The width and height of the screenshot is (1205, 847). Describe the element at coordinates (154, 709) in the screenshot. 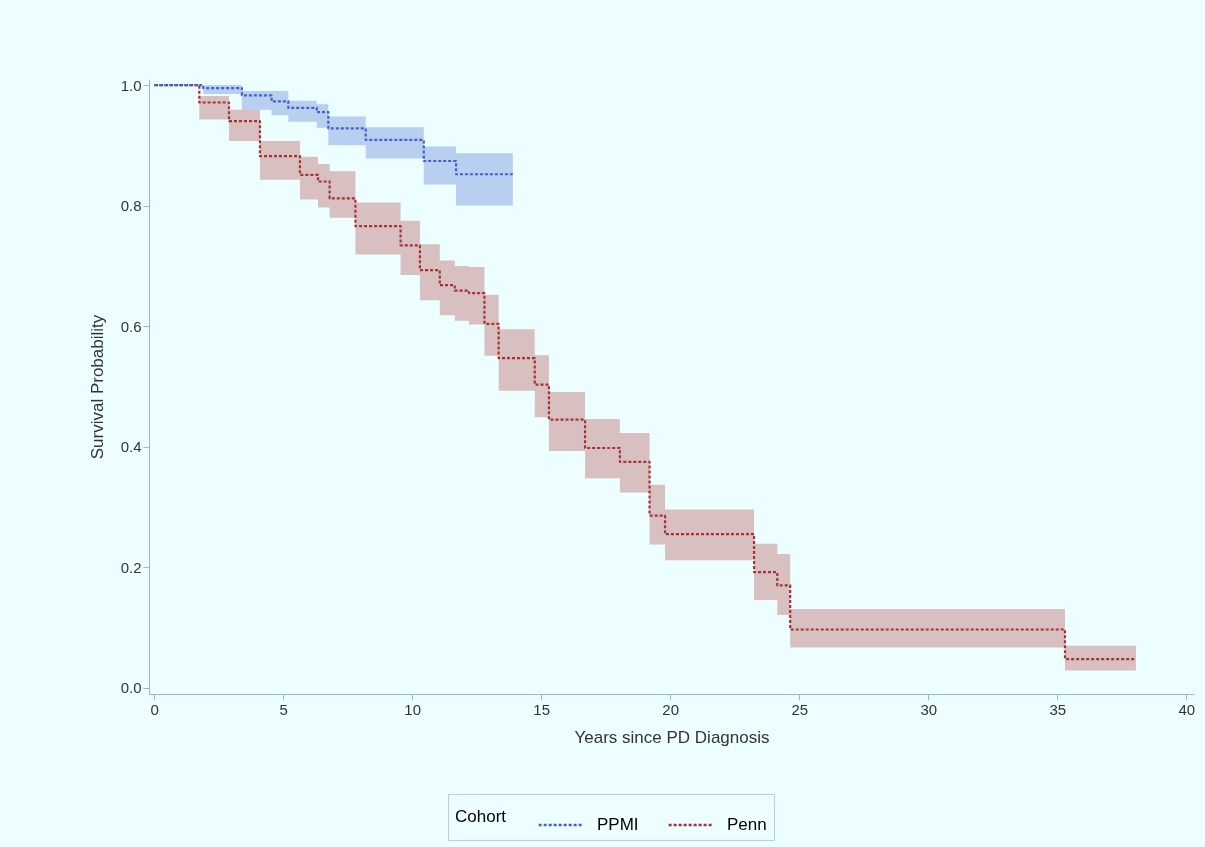

I see `x-tick-label: 0` at that location.